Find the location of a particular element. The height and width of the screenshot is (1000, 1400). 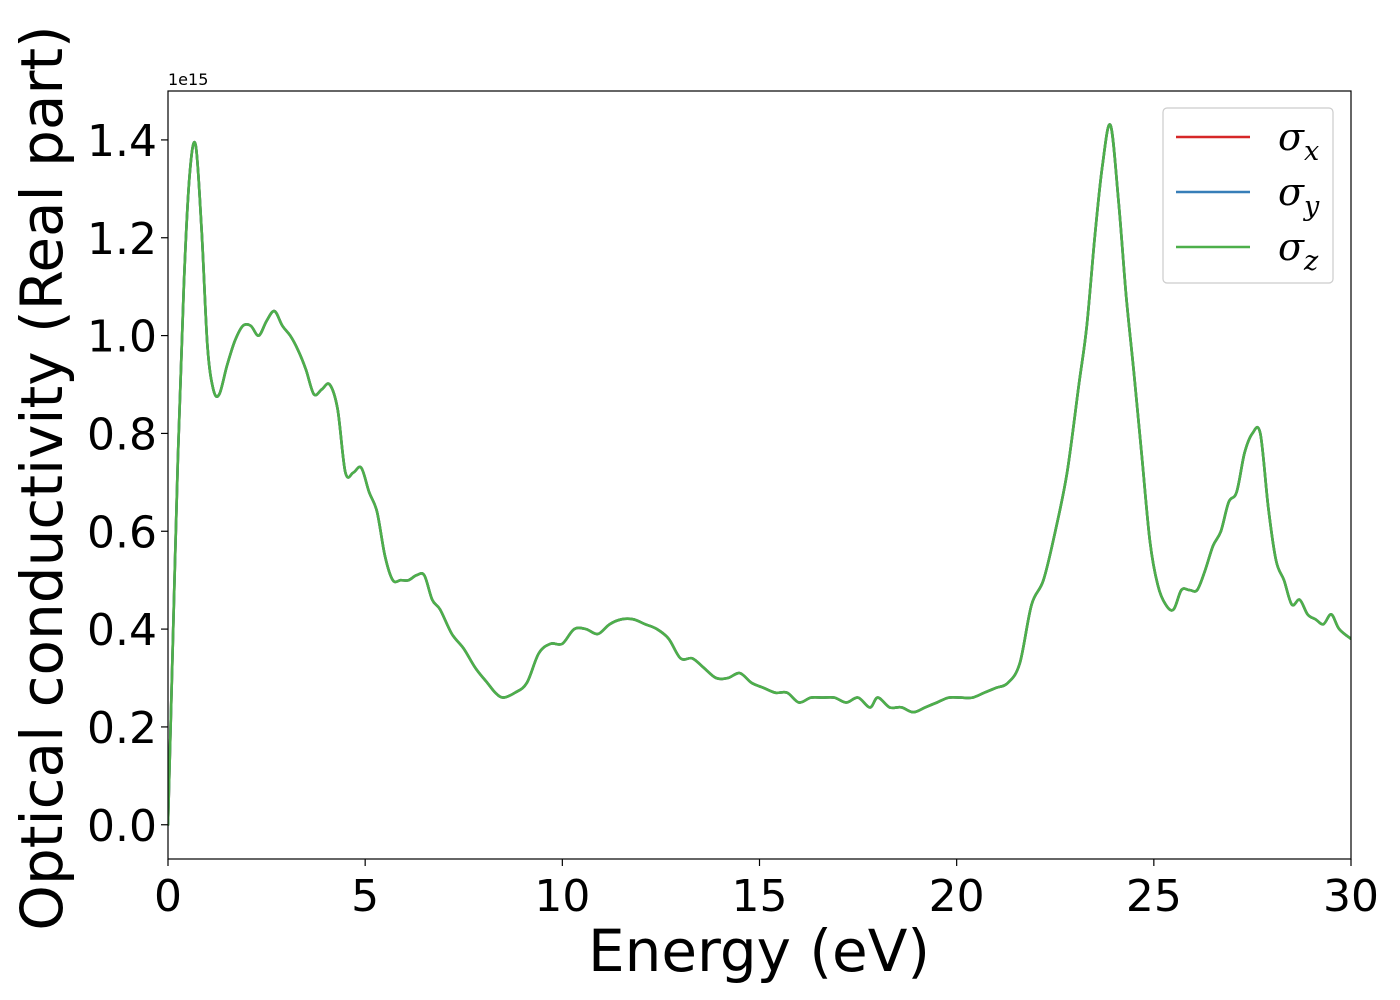

y-tick-label: 1.4 is located at coordinates (122, 141).